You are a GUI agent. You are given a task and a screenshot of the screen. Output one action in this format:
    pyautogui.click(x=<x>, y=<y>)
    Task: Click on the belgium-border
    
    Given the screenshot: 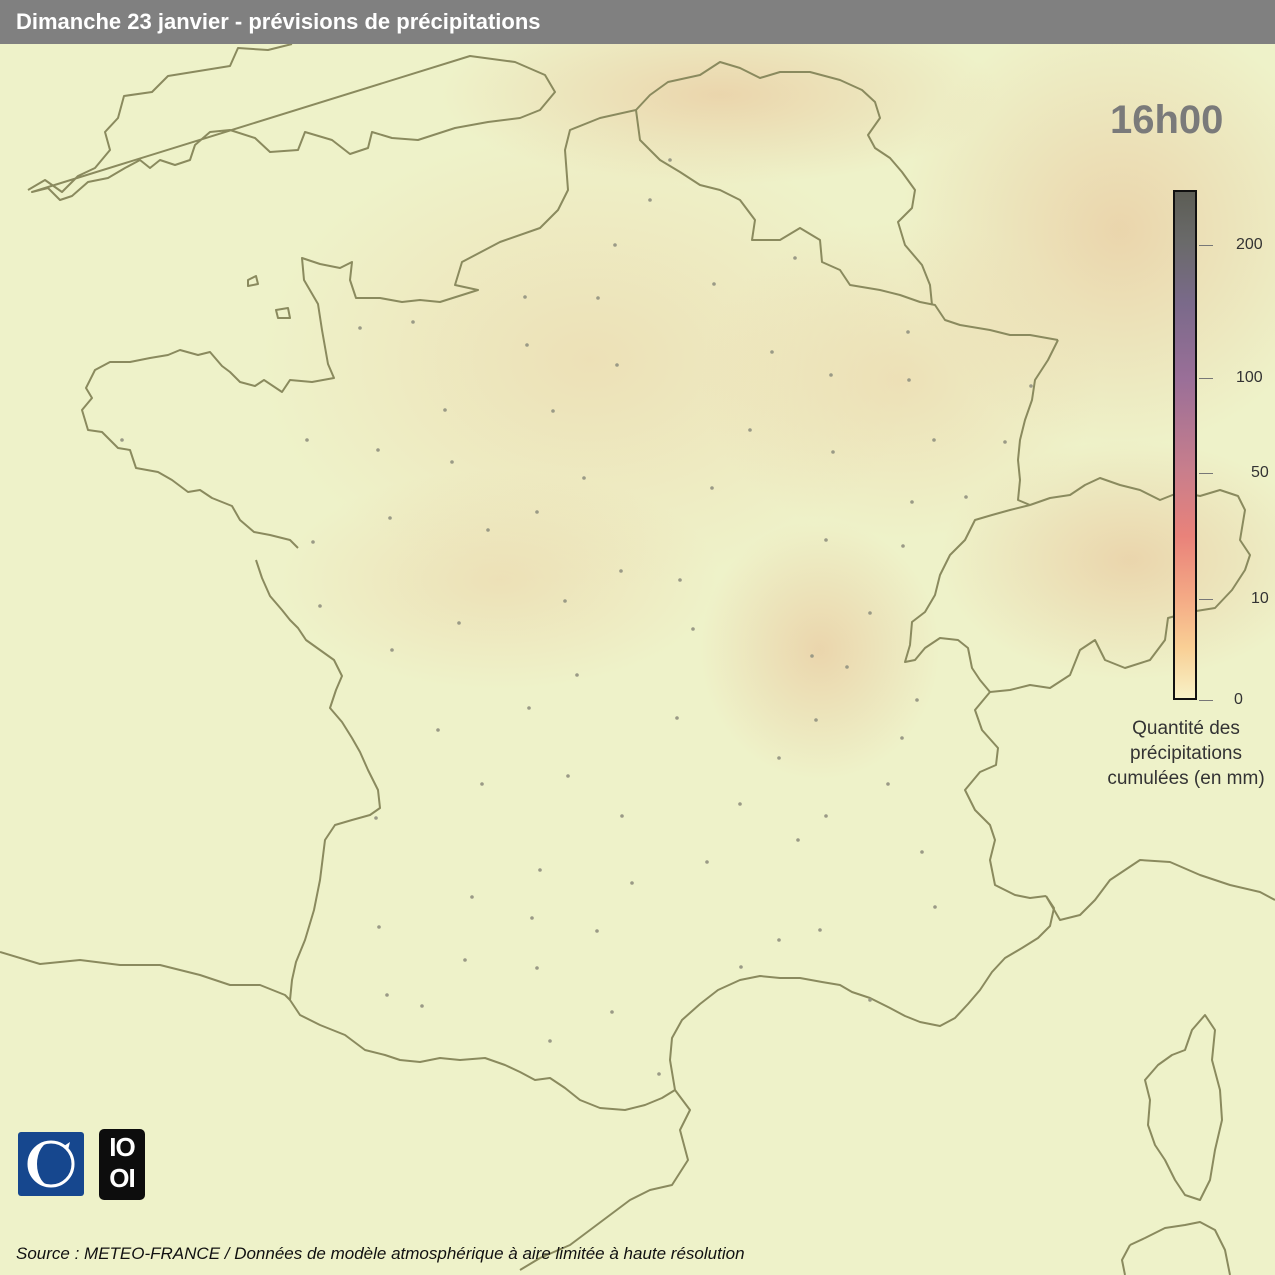 What is the action you would take?
    pyautogui.click(x=847, y=225)
    